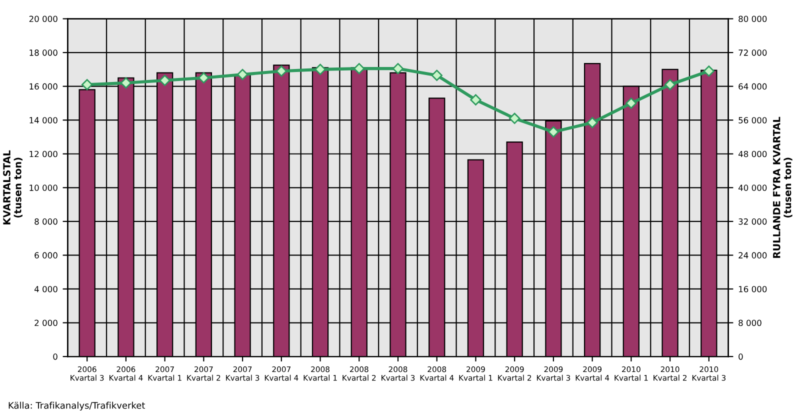 This screenshot has height=417, width=796. I want to click on y2-tick-label: 24 000, so click(752, 255).